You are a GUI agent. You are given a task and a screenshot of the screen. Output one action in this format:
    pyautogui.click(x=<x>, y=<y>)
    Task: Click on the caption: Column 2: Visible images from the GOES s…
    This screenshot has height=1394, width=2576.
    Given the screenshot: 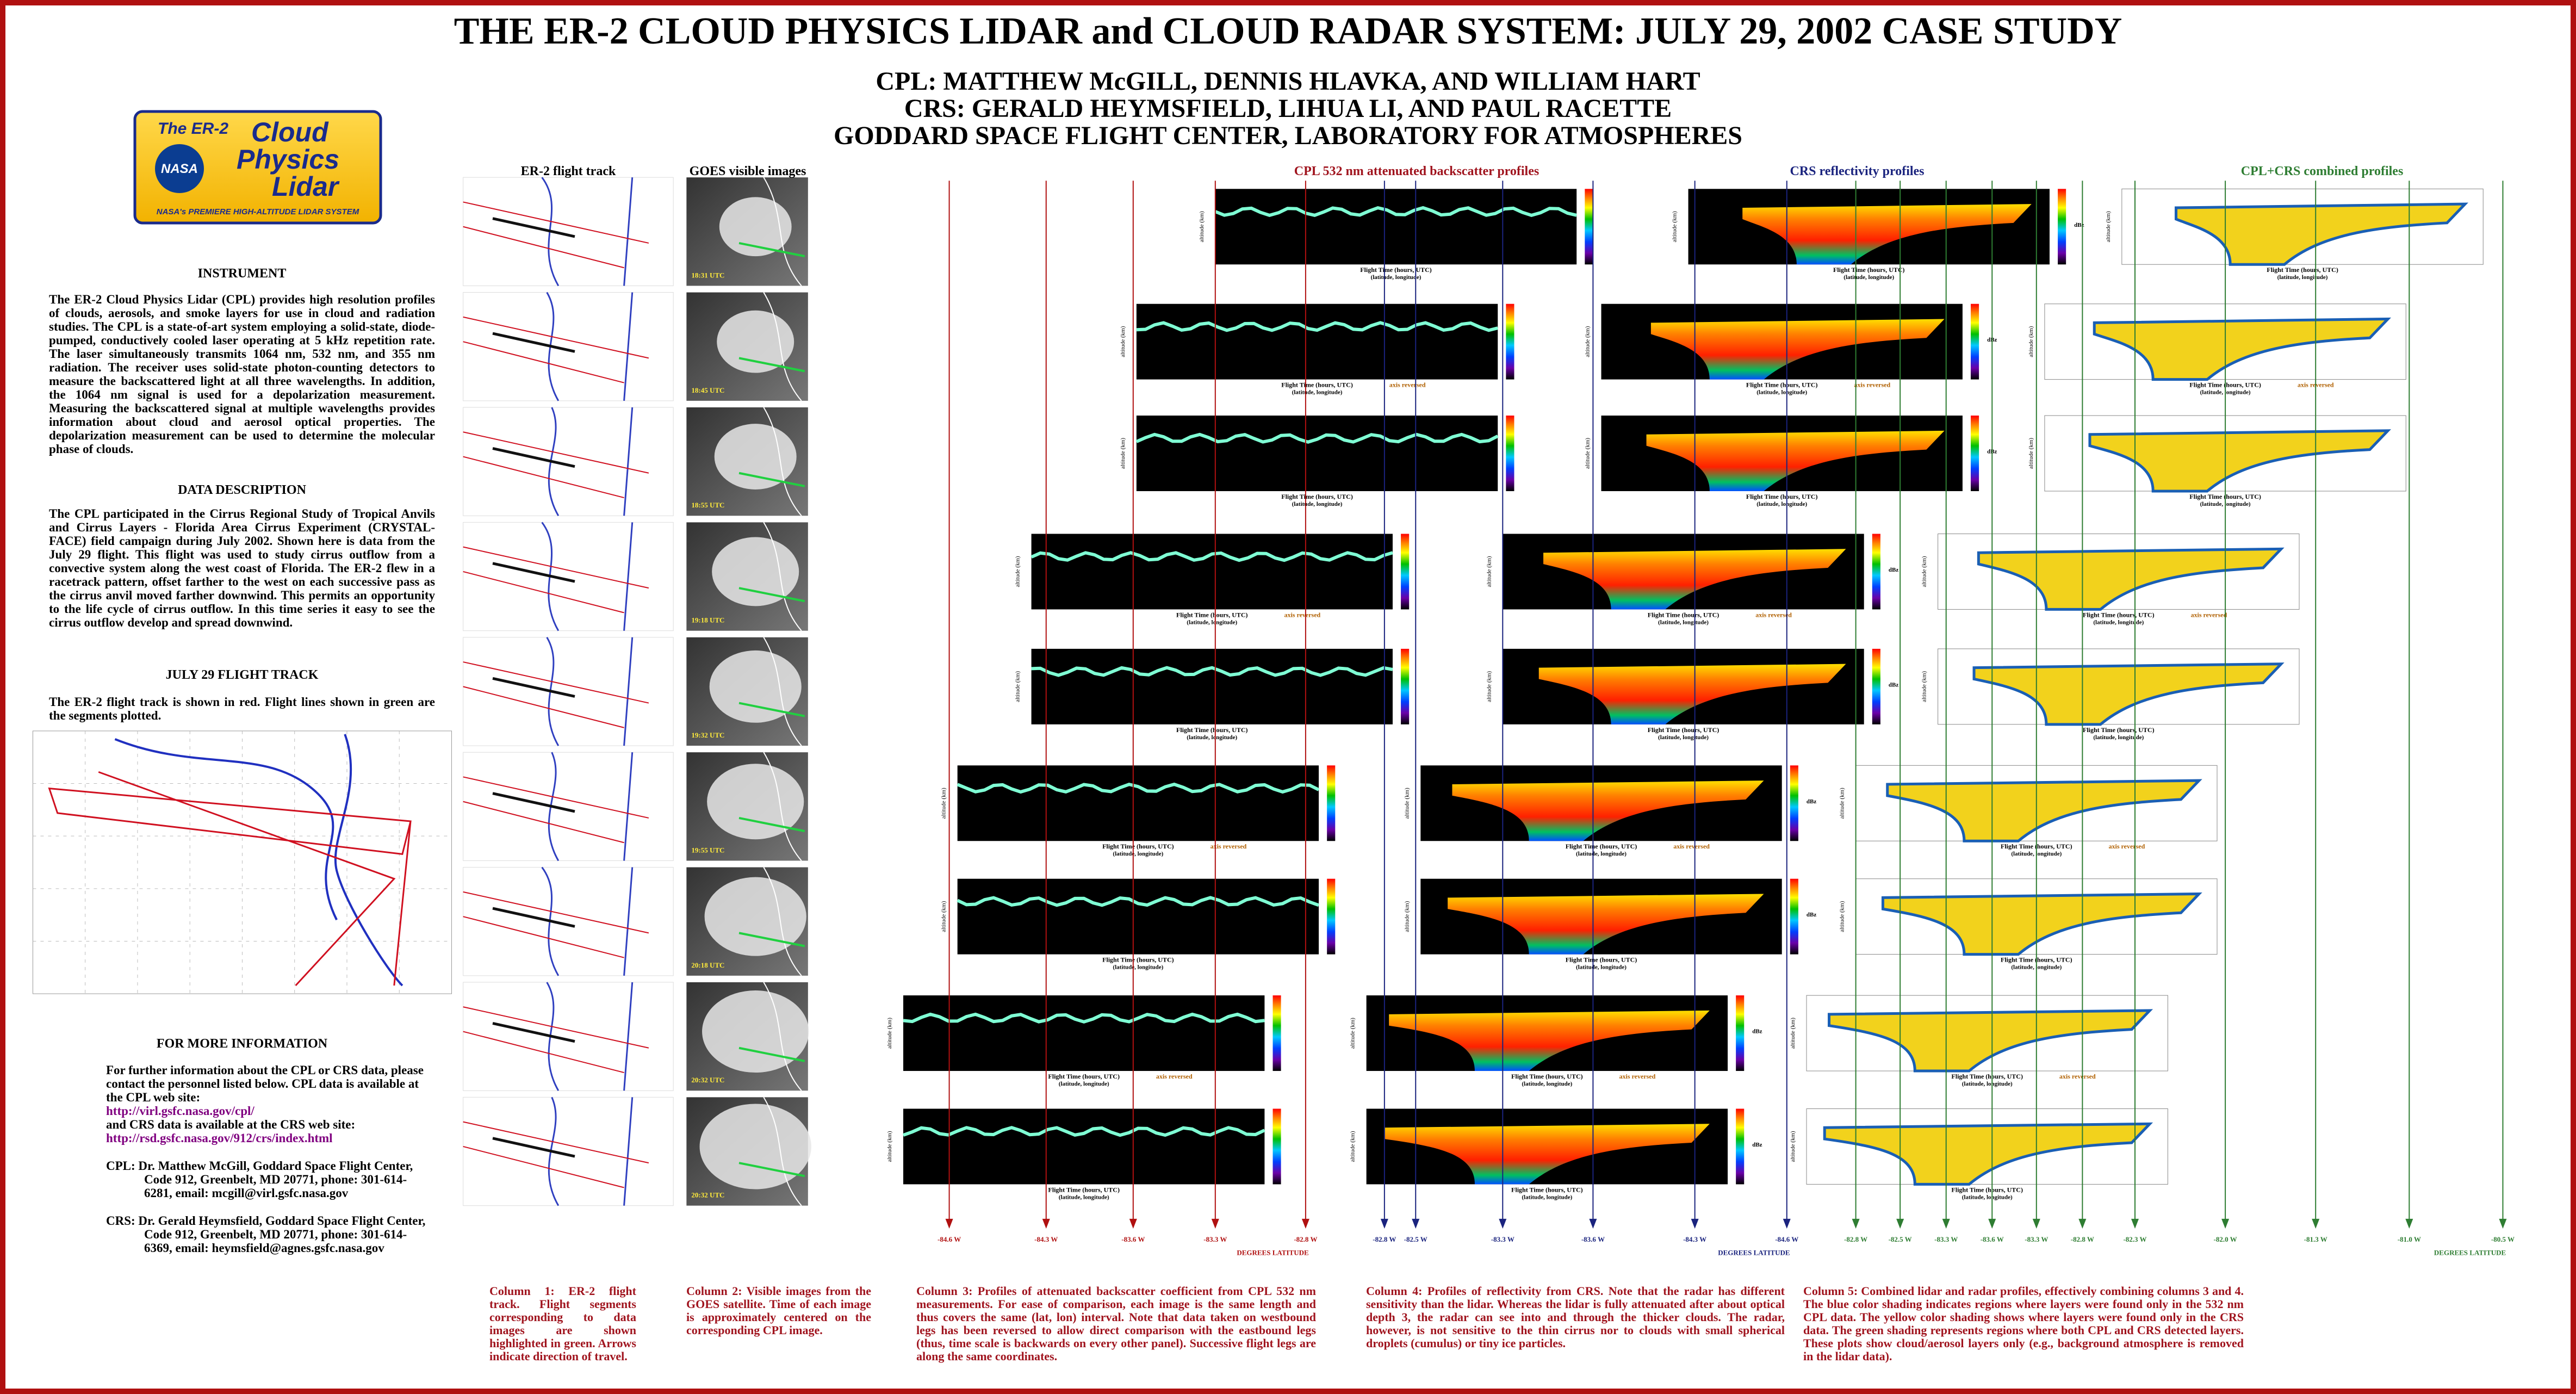 What is the action you would take?
    pyautogui.click(x=779, y=1310)
    